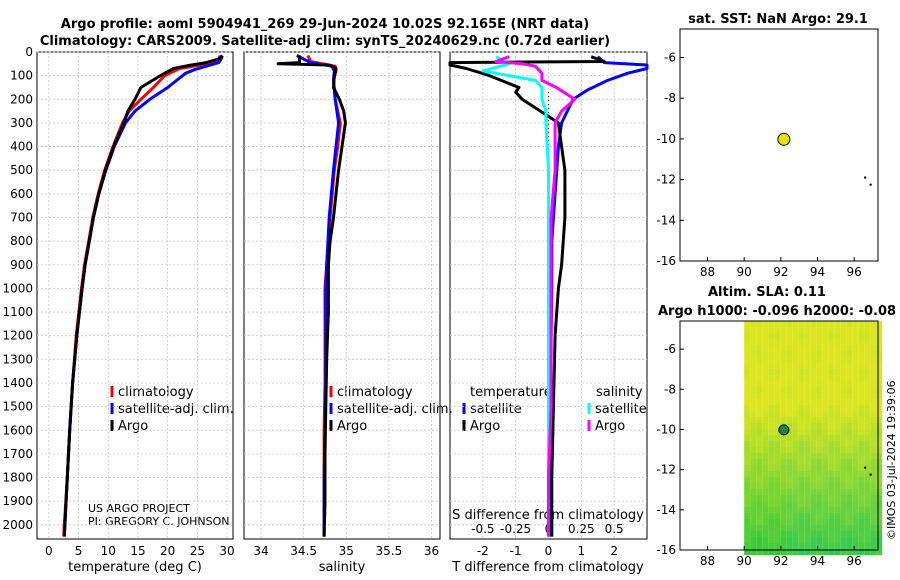 This screenshot has width=900, height=580. I want to click on legend3-salinity-heading: salinity, so click(619, 392).